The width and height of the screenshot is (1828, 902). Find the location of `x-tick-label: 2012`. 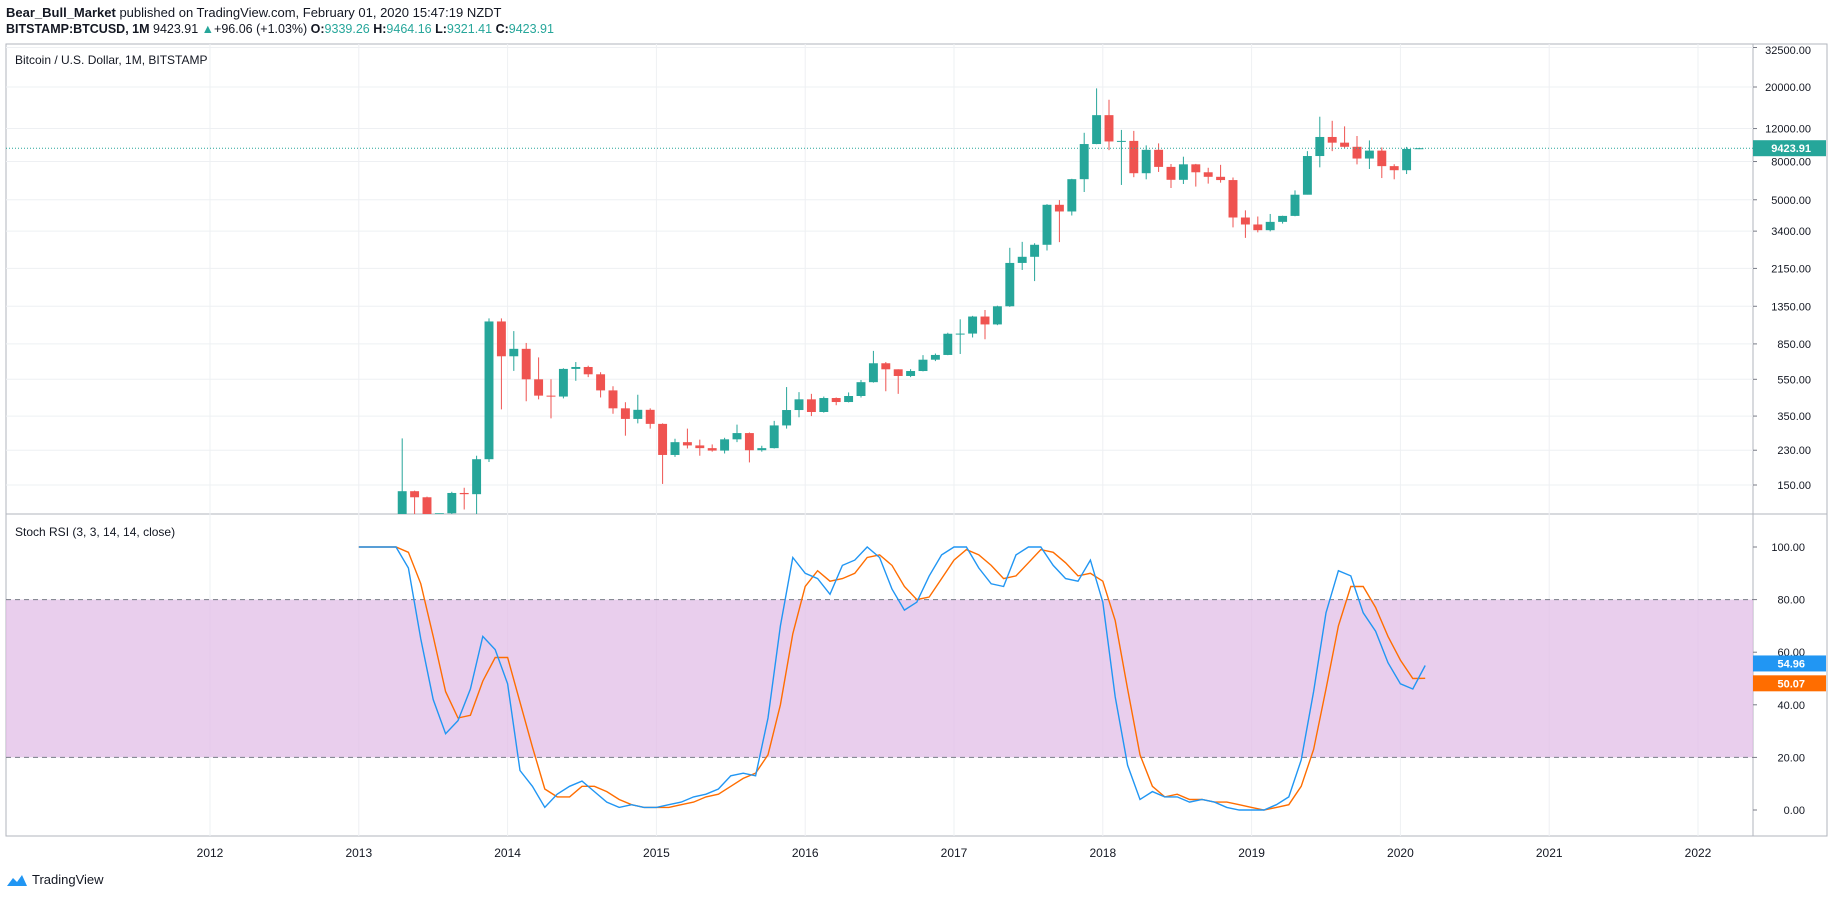

x-tick-label: 2012 is located at coordinates (210, 853).